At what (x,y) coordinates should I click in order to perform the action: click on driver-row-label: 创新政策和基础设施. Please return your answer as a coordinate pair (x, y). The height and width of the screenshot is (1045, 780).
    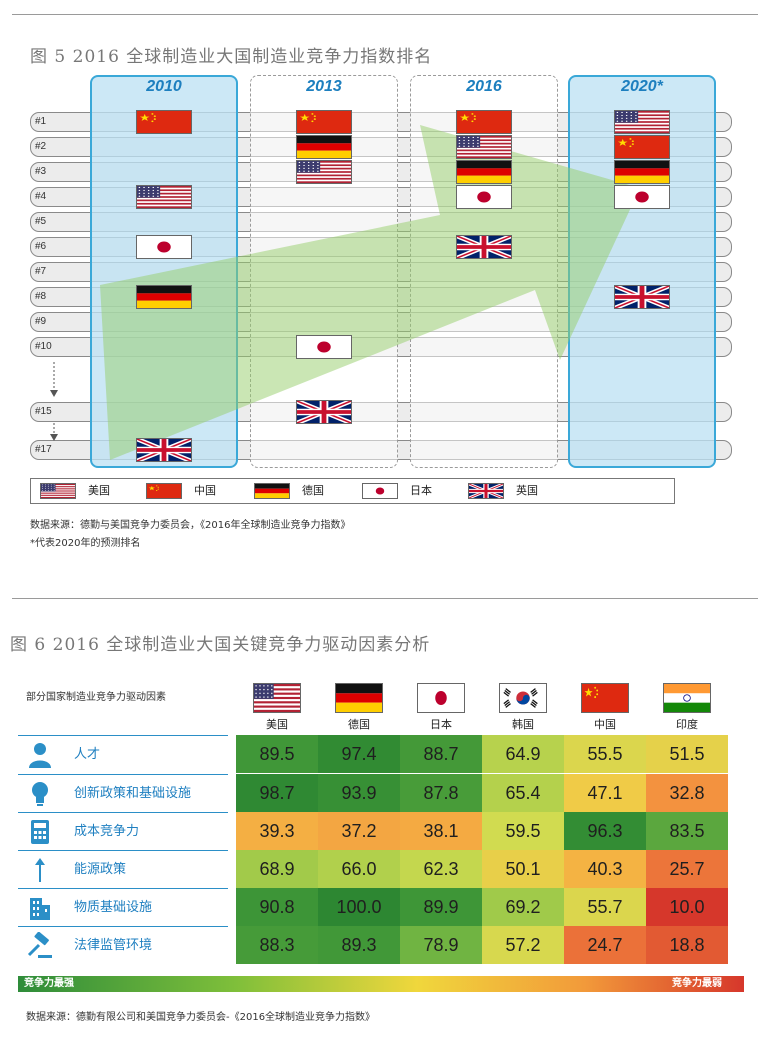
    Looking at the image, I should click on (123, 793).